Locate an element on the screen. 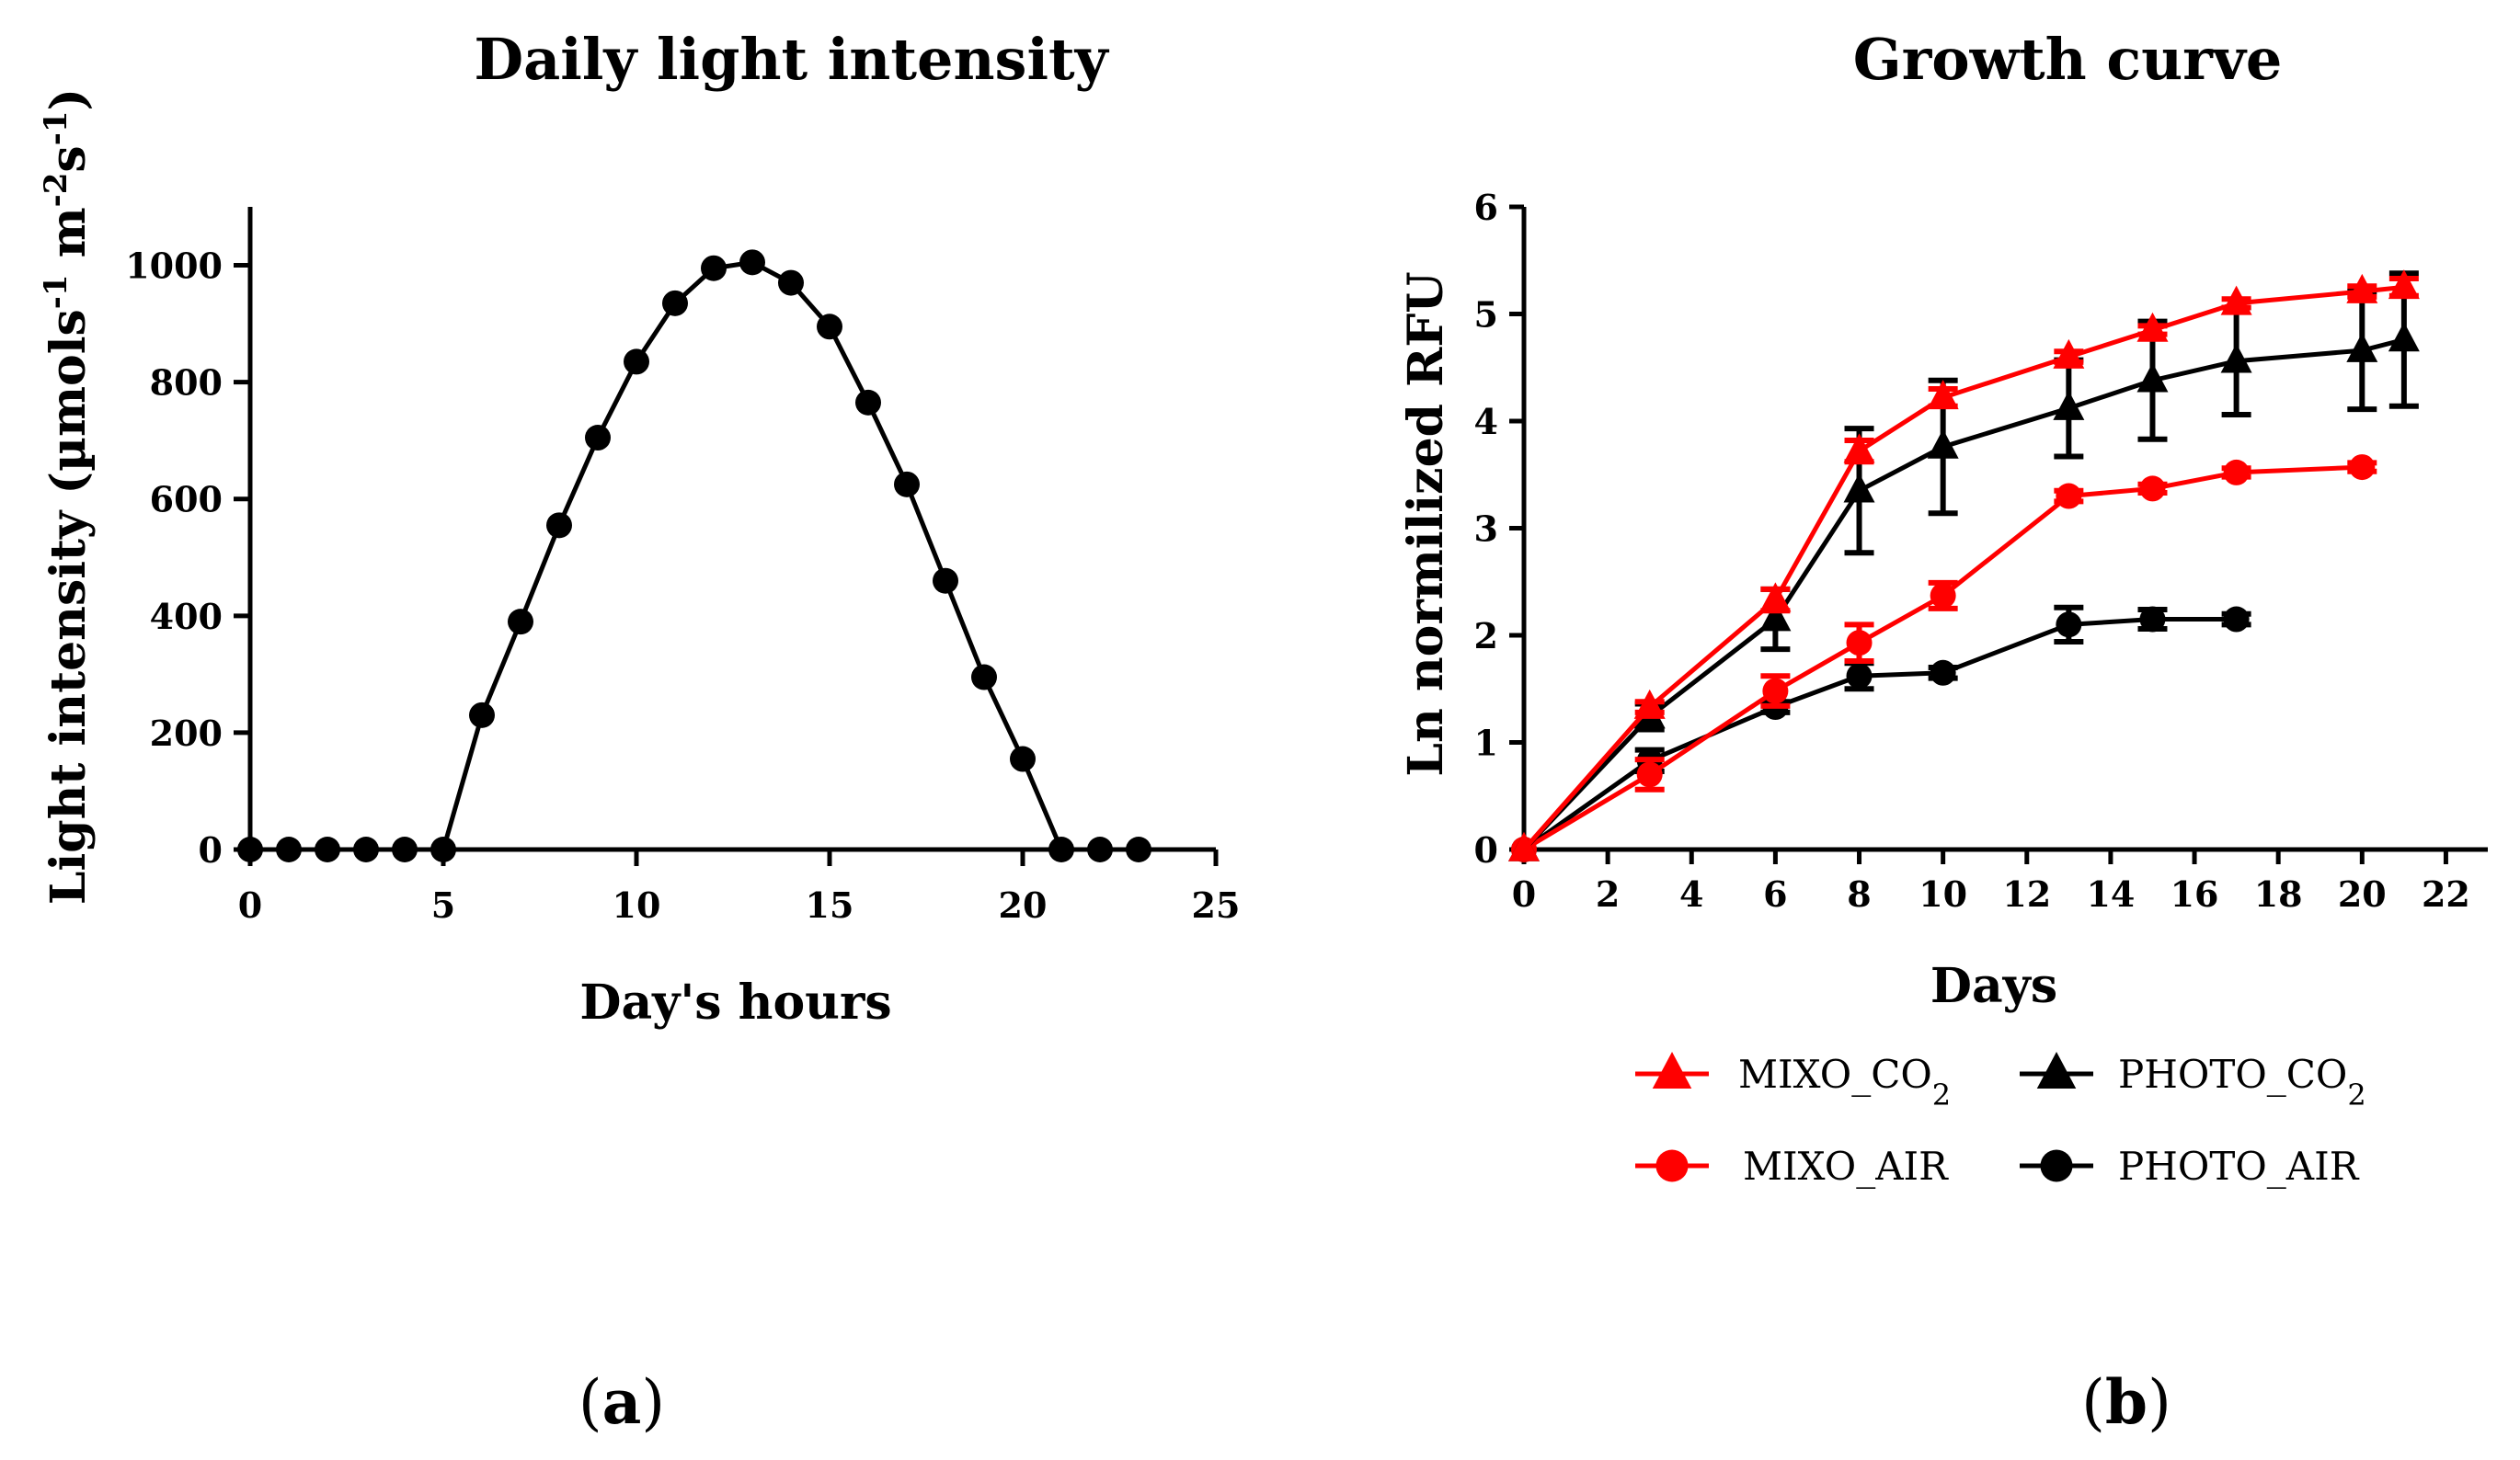 Image resolution: width=2520 pixels, height=1460 pixels. chart-a-x-tick-label: 5 is located at coordinates (443, 905).